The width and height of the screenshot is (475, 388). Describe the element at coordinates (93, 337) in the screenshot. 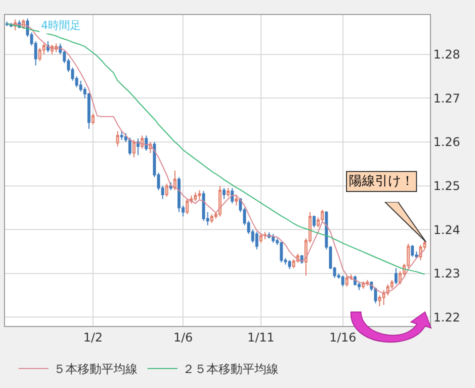

I see `x-tick-label: 1/2` at that location.